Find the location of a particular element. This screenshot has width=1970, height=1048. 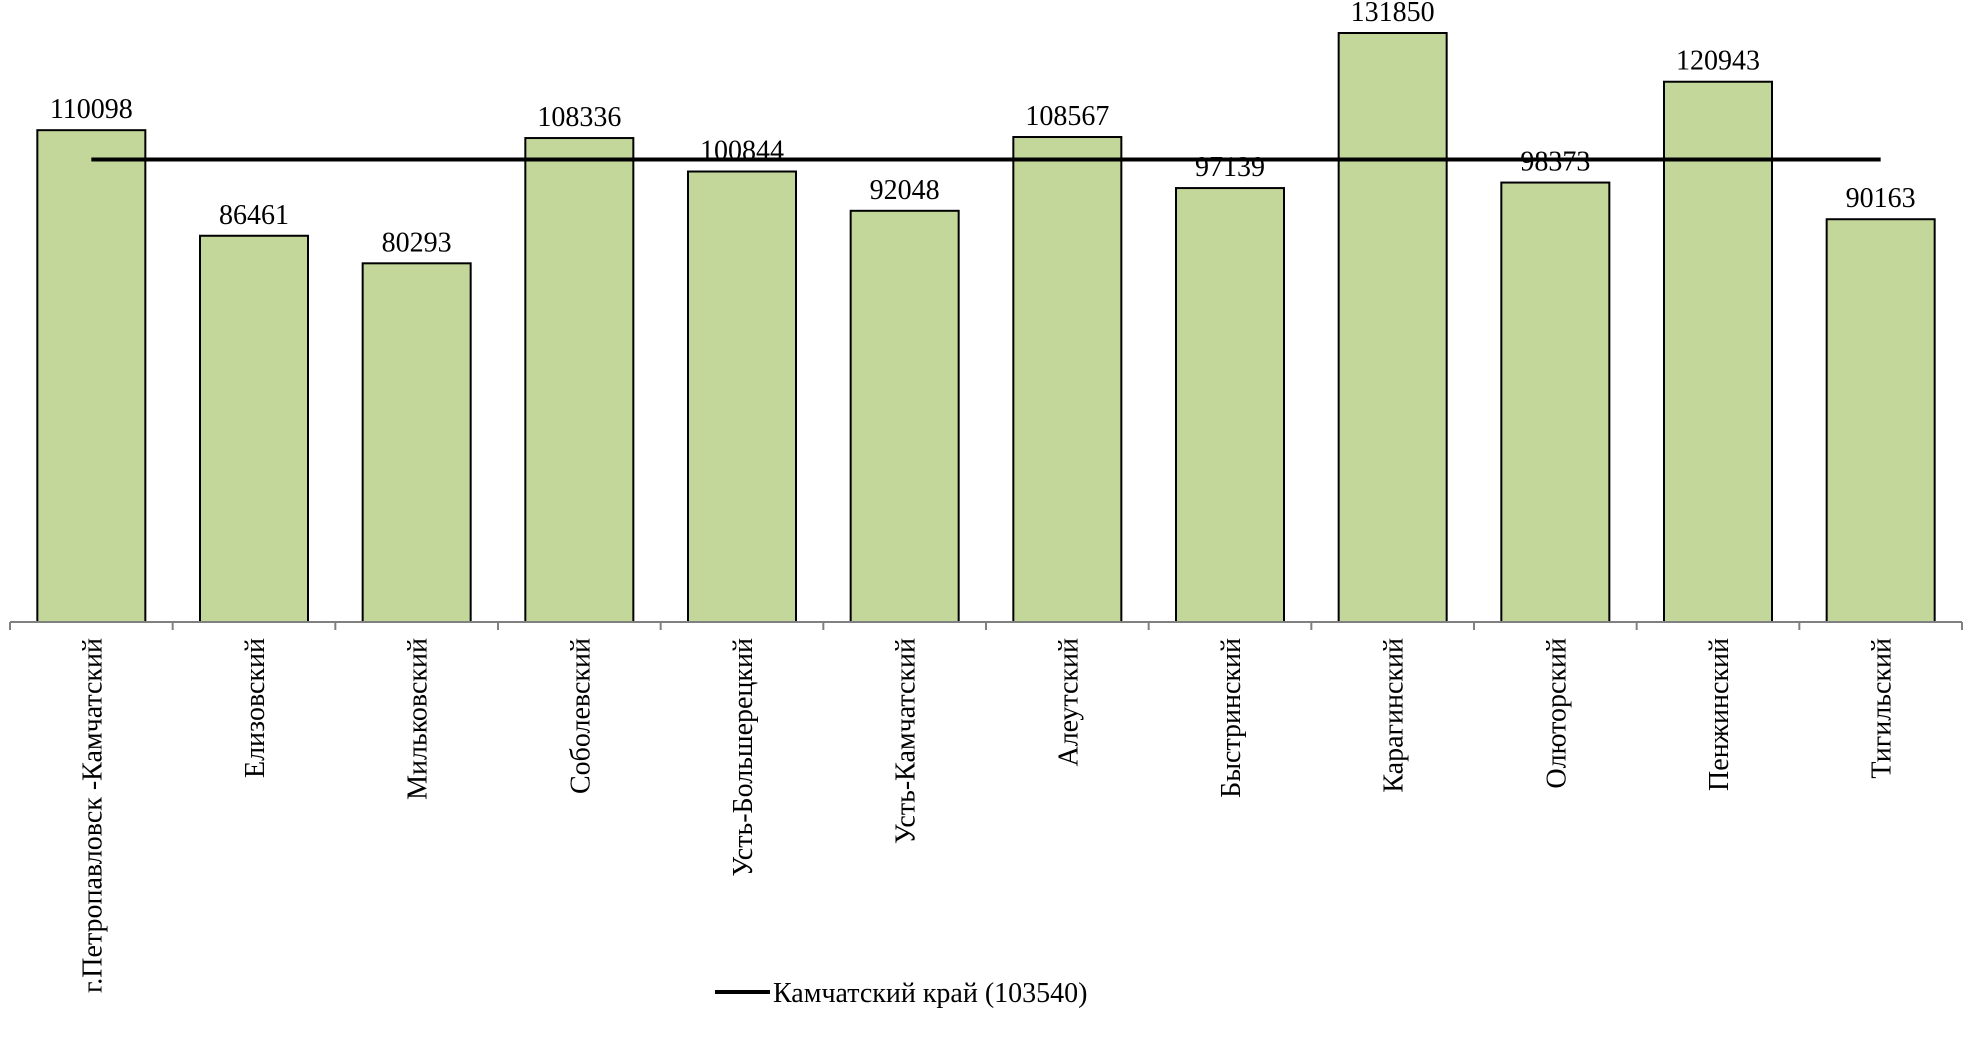

bar-value-label: 90163 is located at coordinates (1881, 198).